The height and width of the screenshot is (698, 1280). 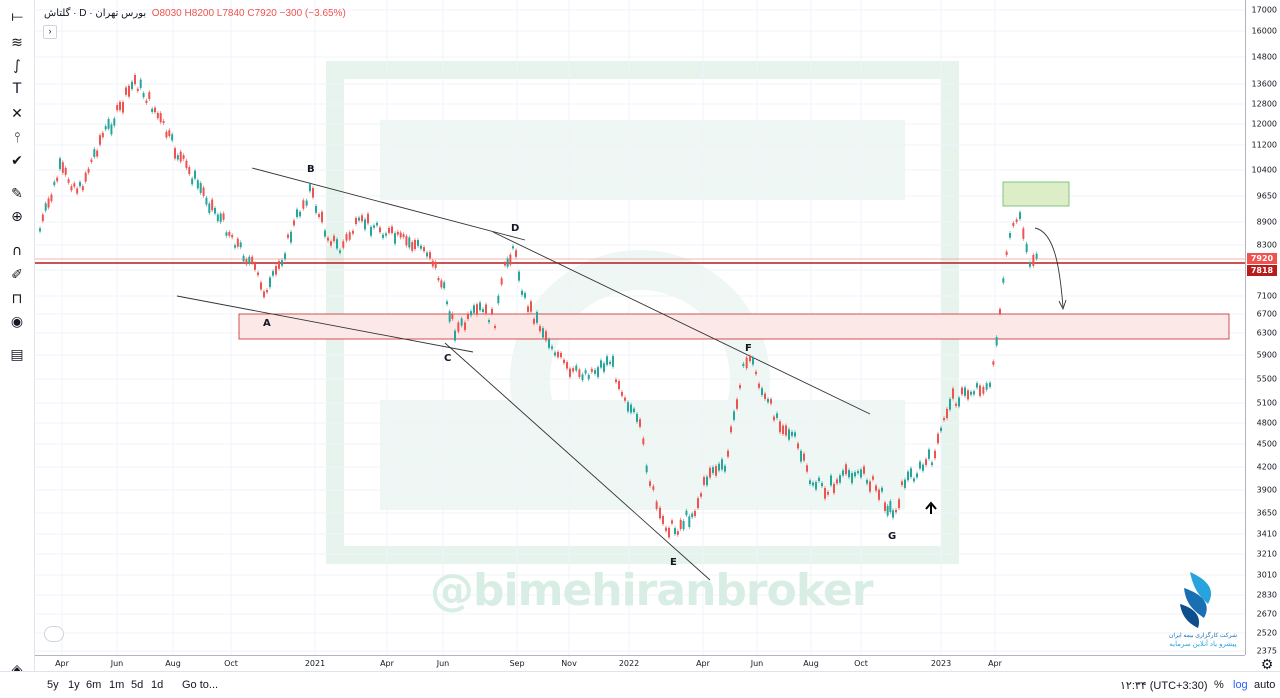 I want to click on path-icon: ∫, so click(x=17, y=66).